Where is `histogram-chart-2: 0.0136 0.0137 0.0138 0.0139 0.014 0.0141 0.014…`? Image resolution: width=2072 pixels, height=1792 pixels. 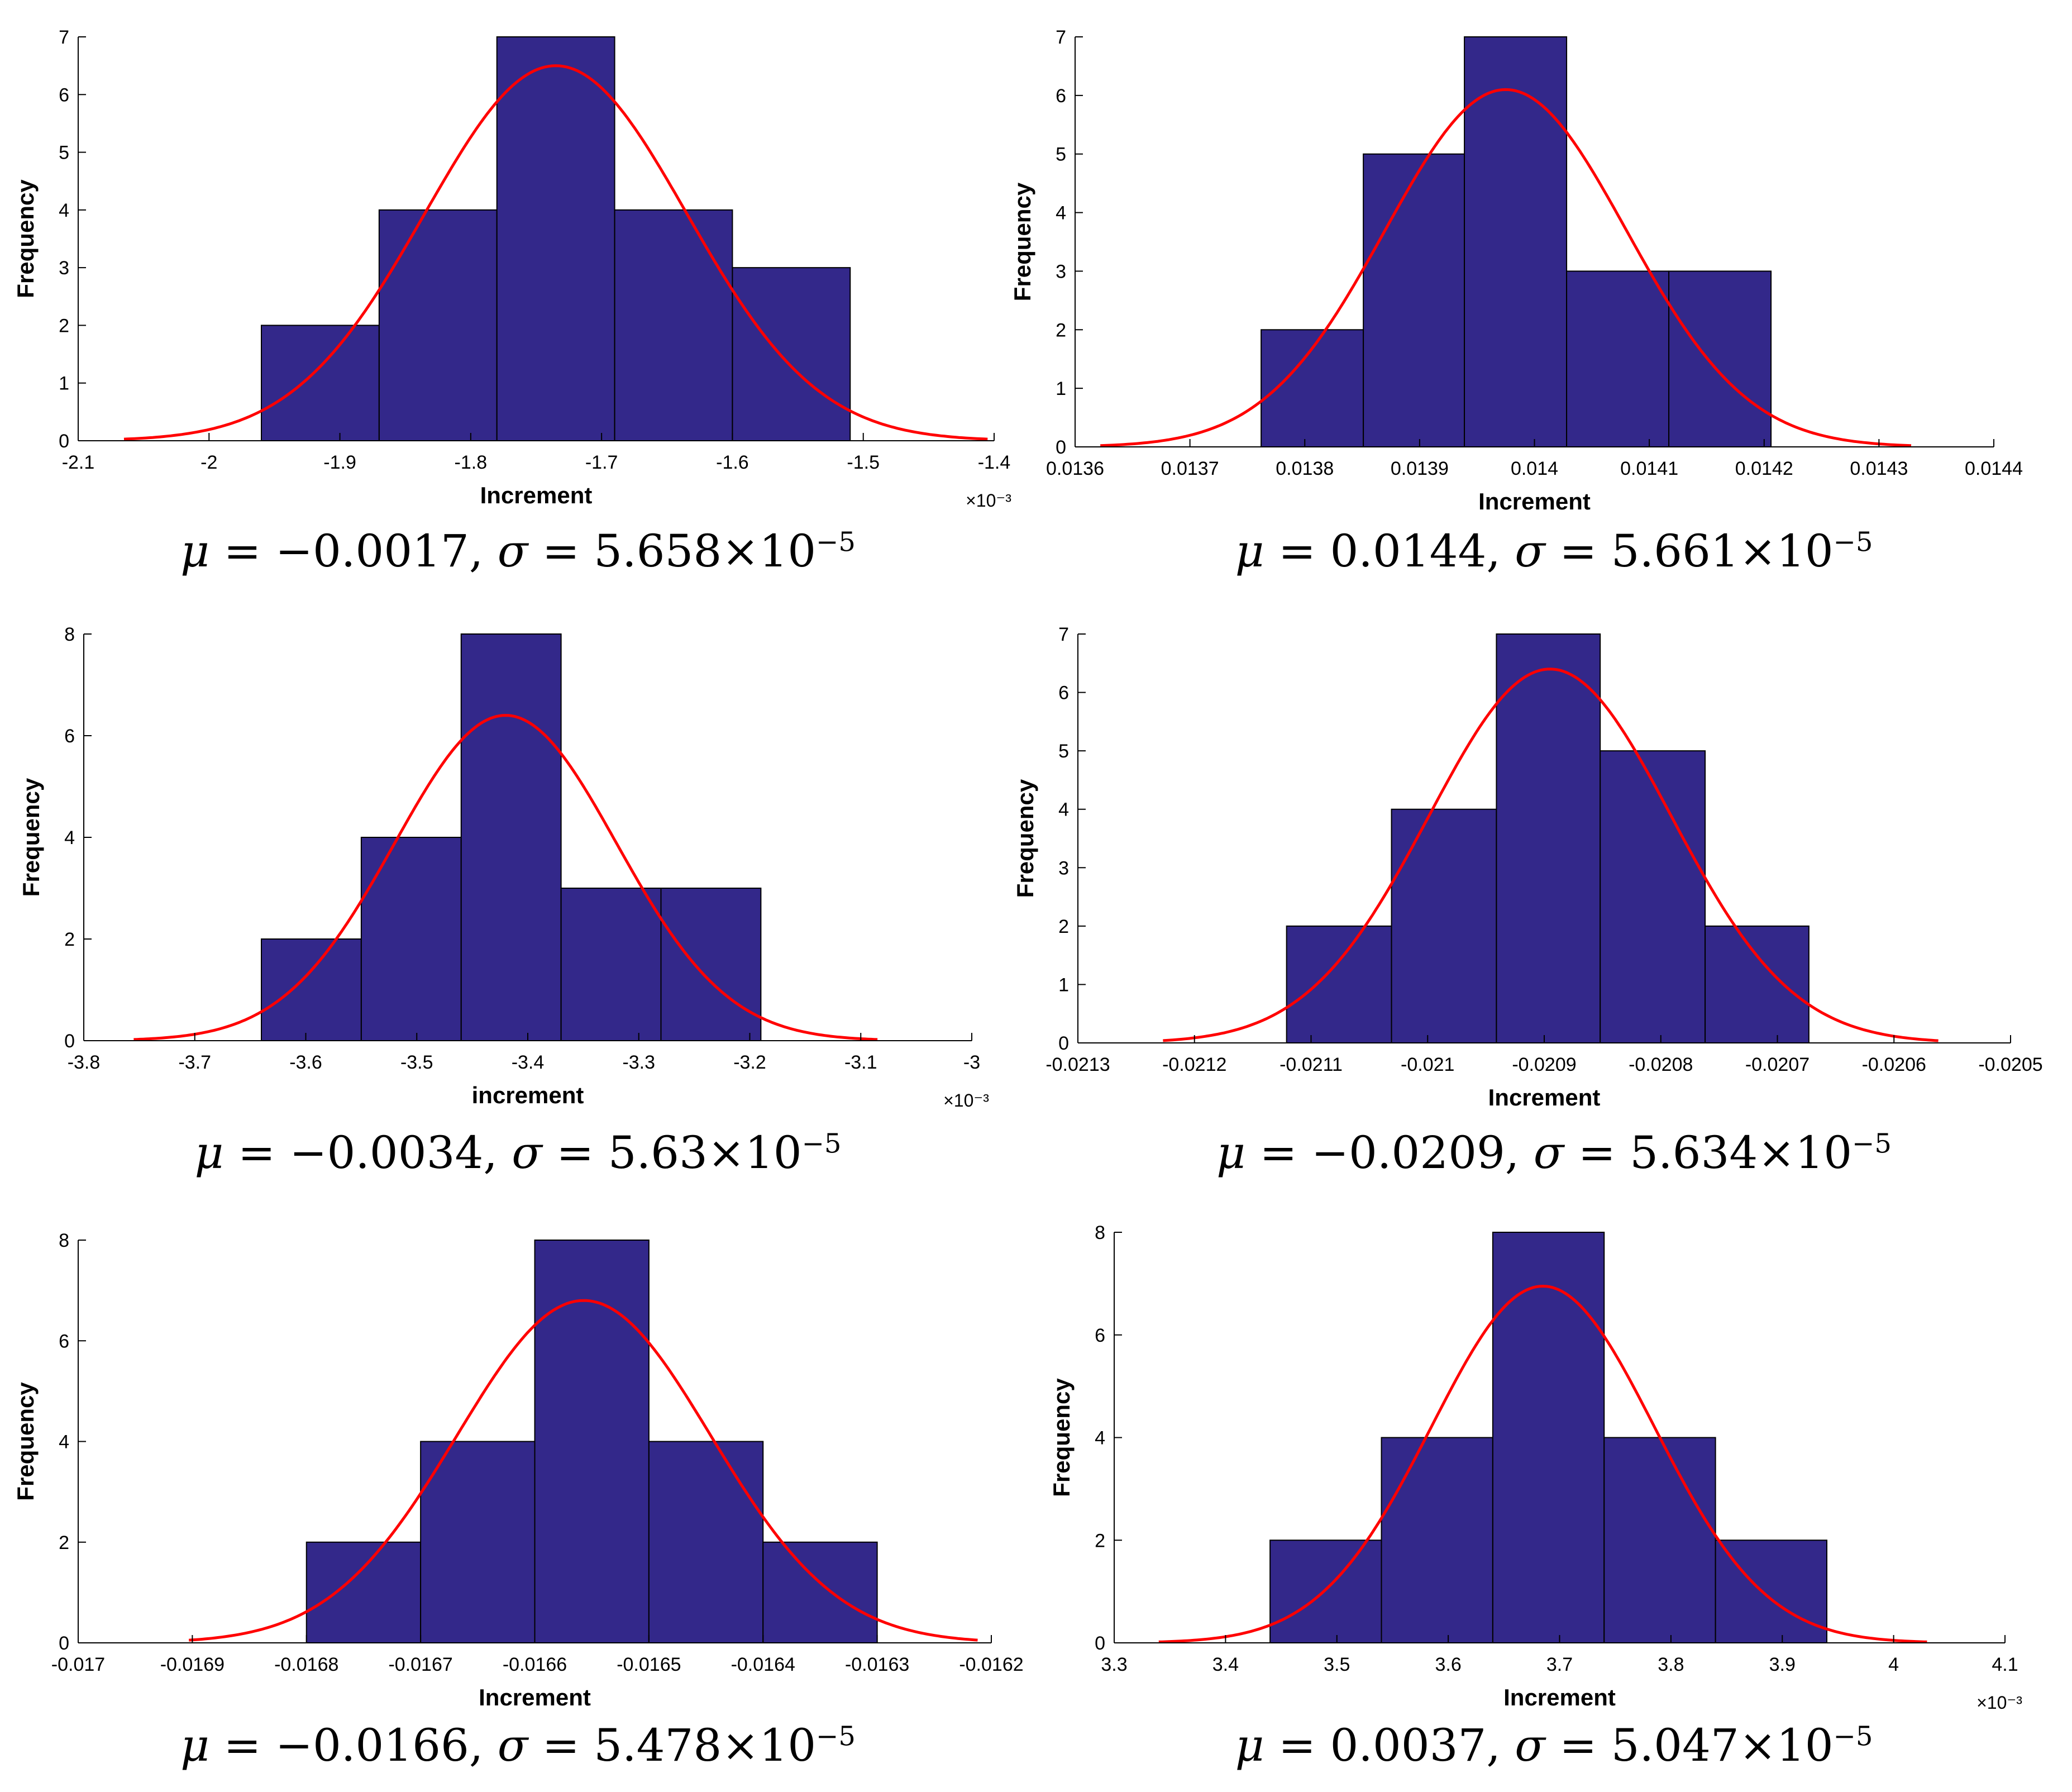 histogram-chart-2: 0.0136 0.0137 0.0138 0.0139 0.014 0.0141 0.014… is located at coordinates (1516, 270).